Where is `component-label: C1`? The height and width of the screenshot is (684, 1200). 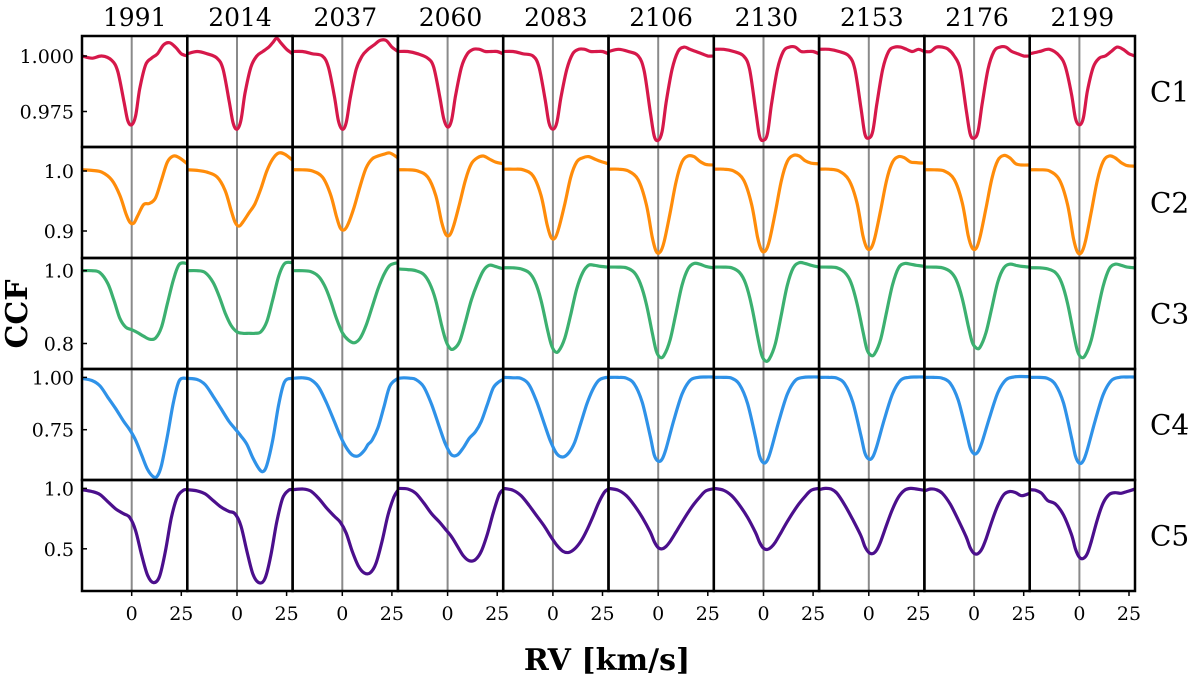 component-label: C1 is located at coordinates (1169, 92).